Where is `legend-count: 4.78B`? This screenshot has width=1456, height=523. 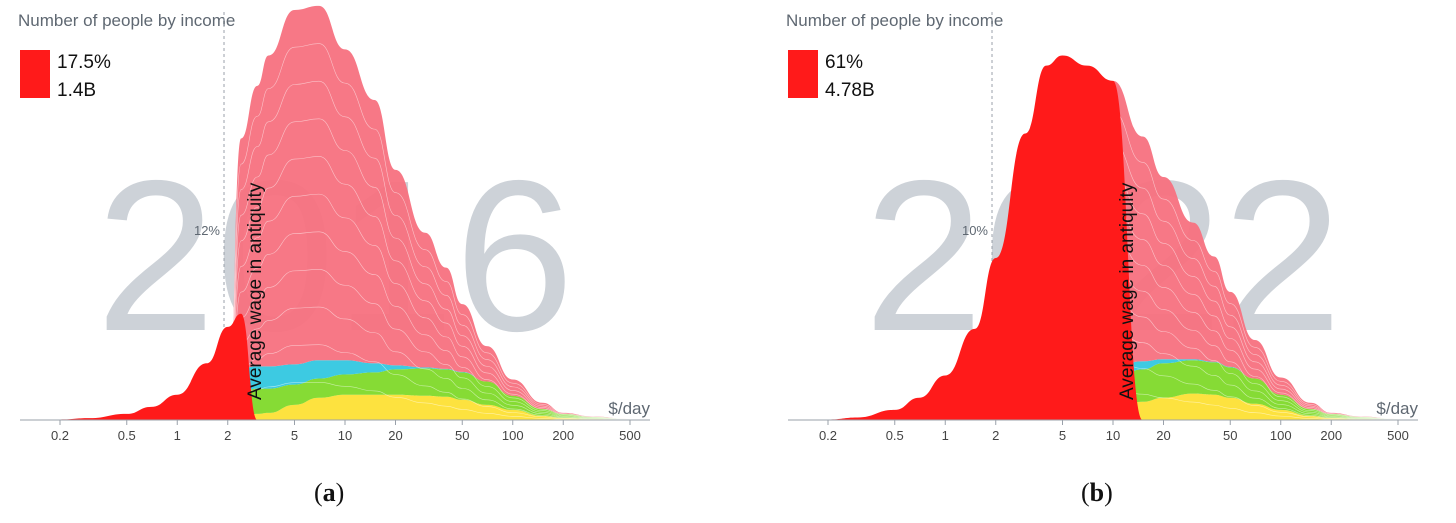
legend-count: 4.78B is located at coordinates (850, 90).